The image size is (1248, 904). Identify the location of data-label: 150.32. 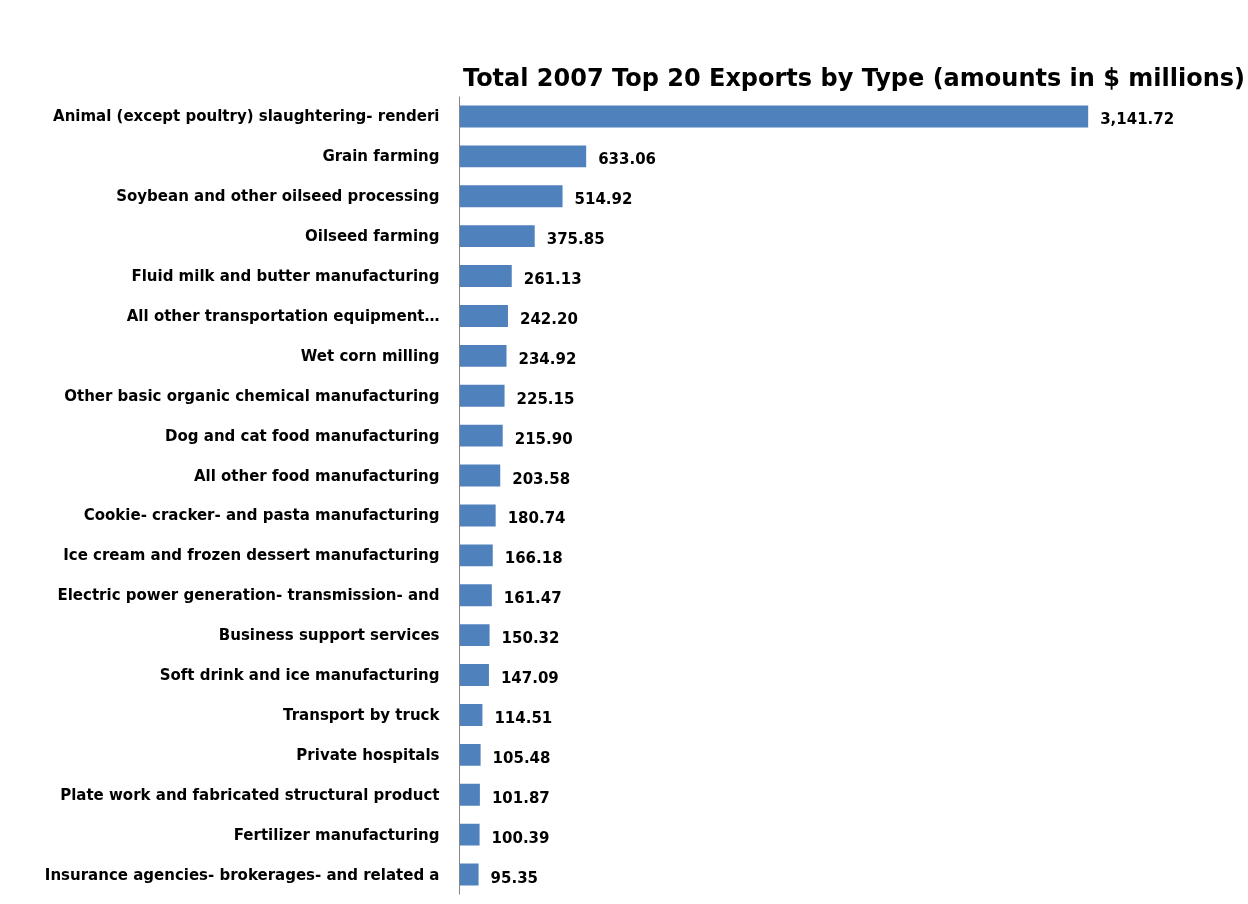
(530, 638).